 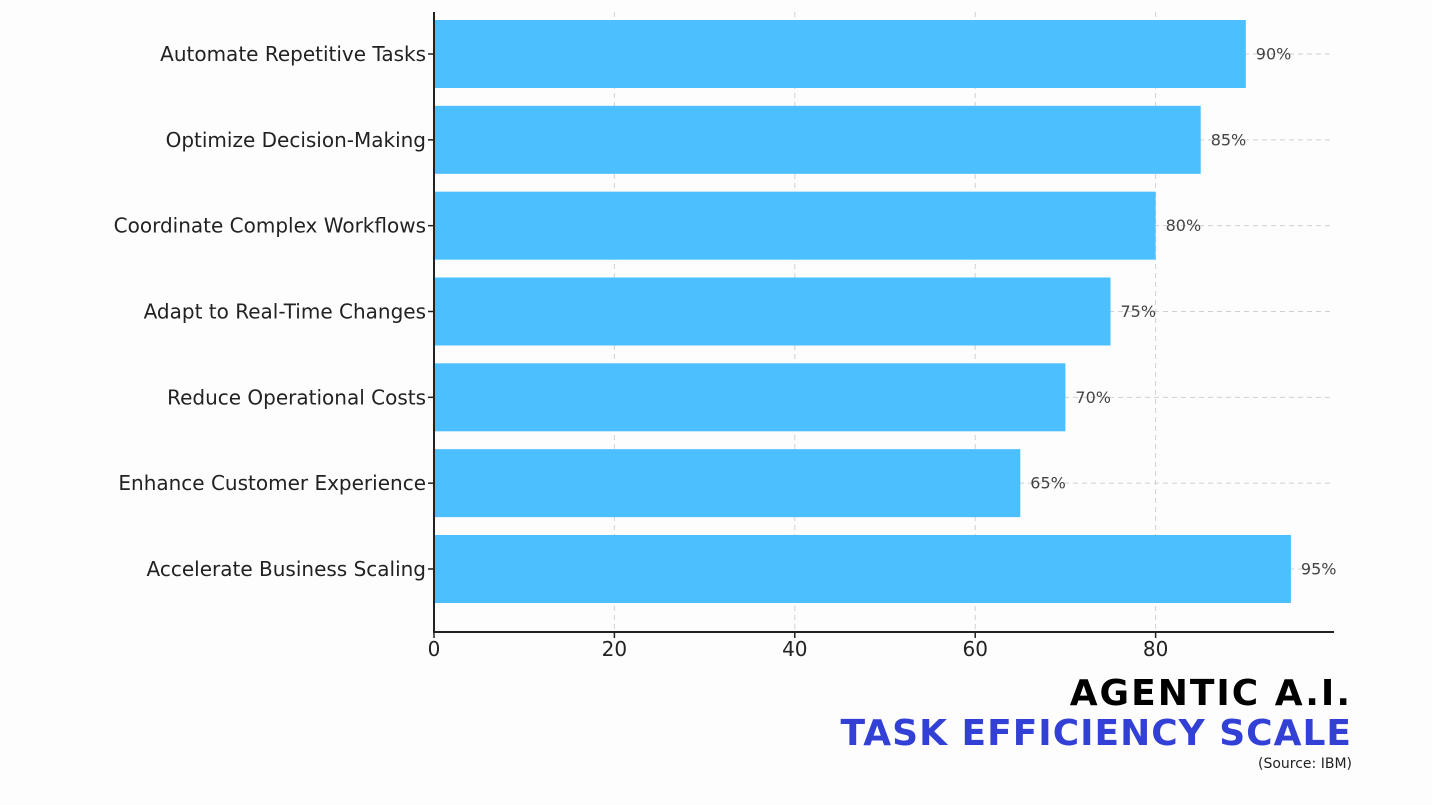 What do you see at coordinates (794, 649) in the screenshot?
I see `x-tick-label: 40` at bounding box center [794, 649].